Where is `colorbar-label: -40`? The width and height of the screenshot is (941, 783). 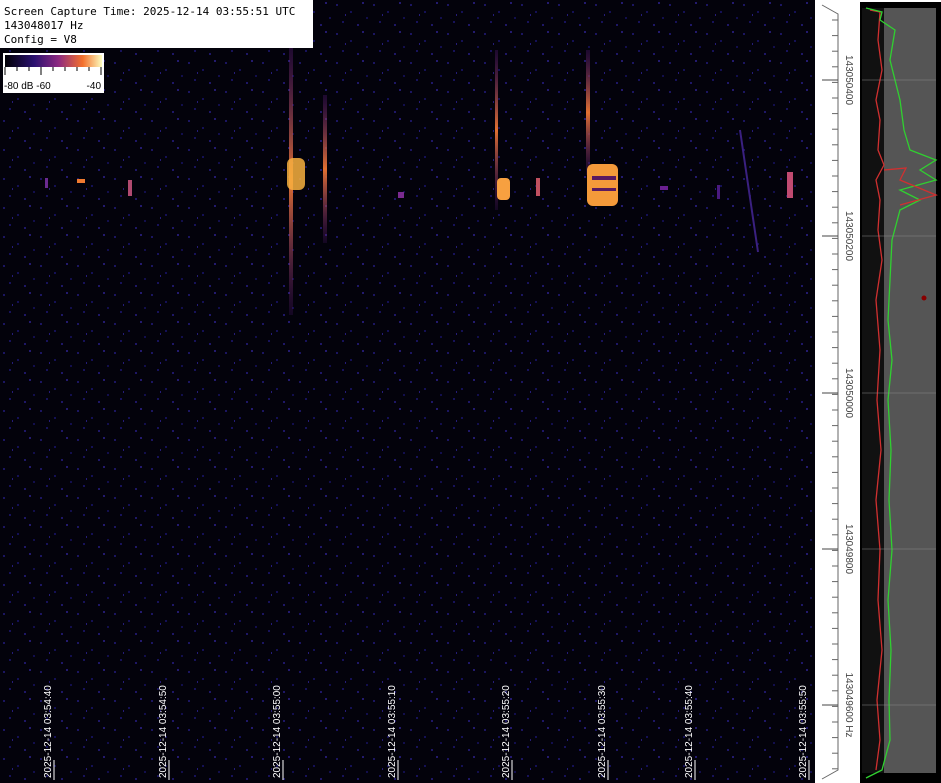
colorbar-label: -40 is located at coordinates (94, 86).